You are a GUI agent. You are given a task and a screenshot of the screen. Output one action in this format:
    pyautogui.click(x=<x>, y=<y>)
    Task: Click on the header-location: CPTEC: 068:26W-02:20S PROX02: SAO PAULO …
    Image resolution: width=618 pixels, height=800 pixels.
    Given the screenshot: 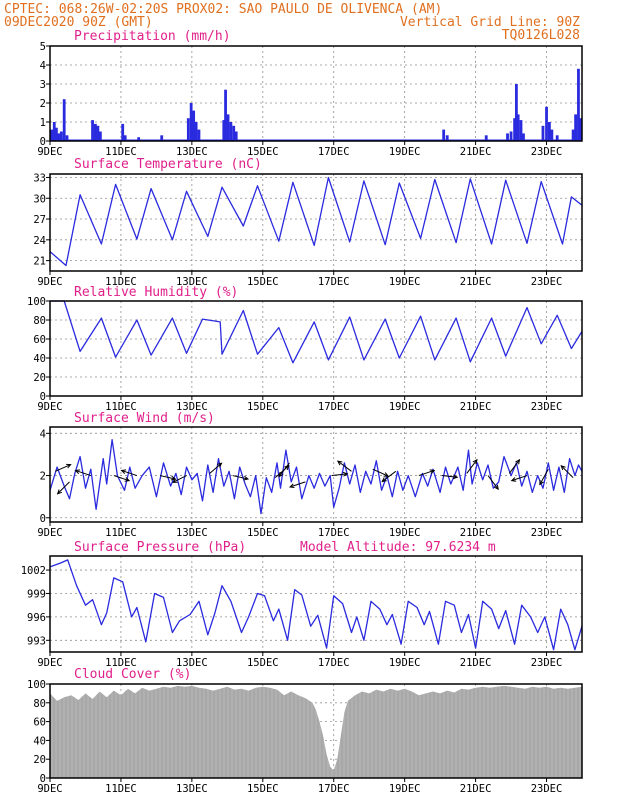 What is the action you would take?
    pyautogui.click(x=223, y=9)
    